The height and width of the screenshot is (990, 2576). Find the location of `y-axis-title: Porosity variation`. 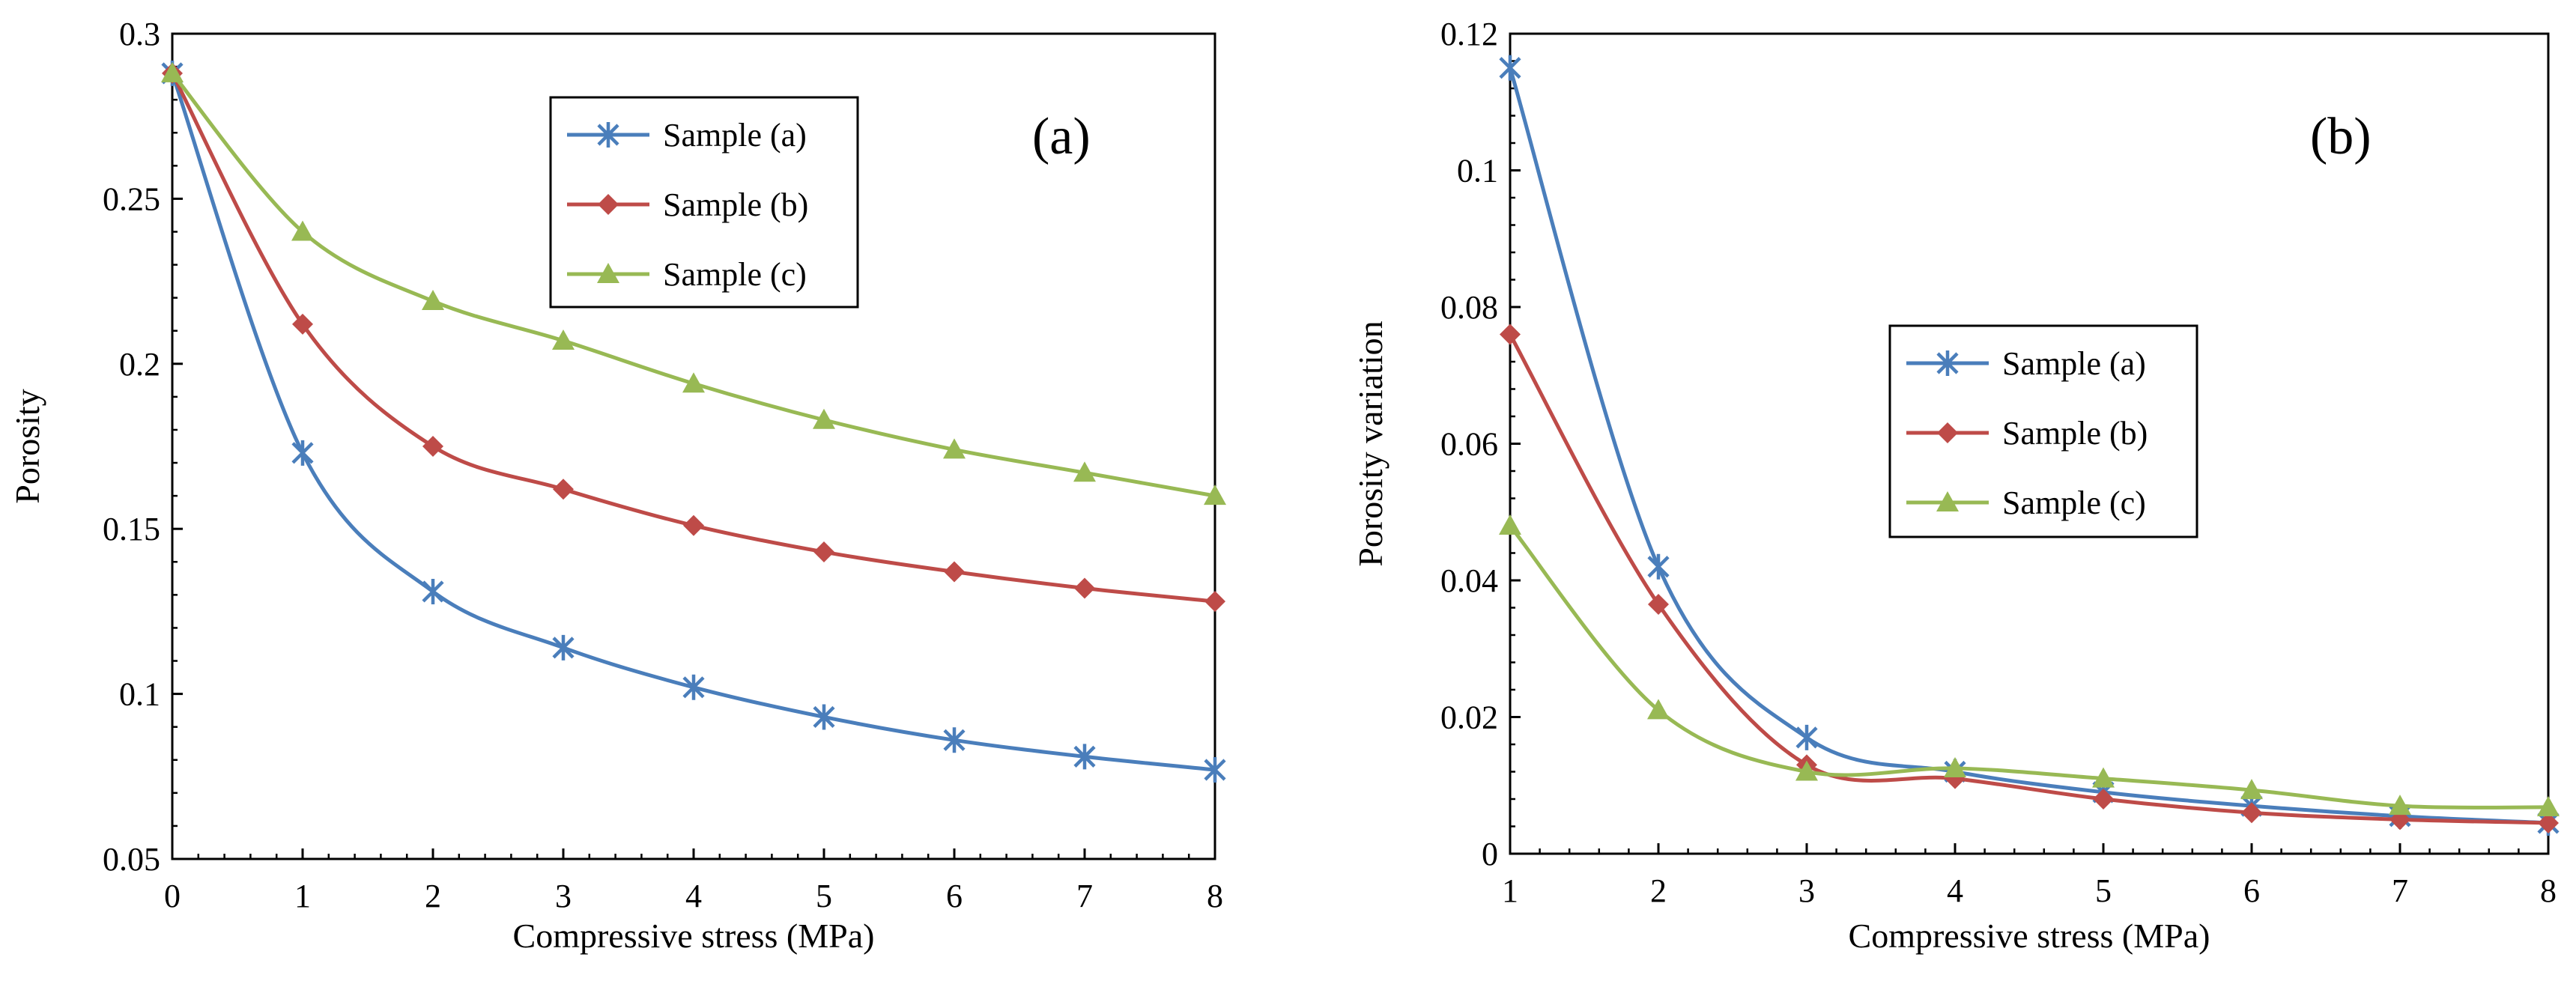

y-axis-title: Porosity variation is located at coordinates (1370, 443).